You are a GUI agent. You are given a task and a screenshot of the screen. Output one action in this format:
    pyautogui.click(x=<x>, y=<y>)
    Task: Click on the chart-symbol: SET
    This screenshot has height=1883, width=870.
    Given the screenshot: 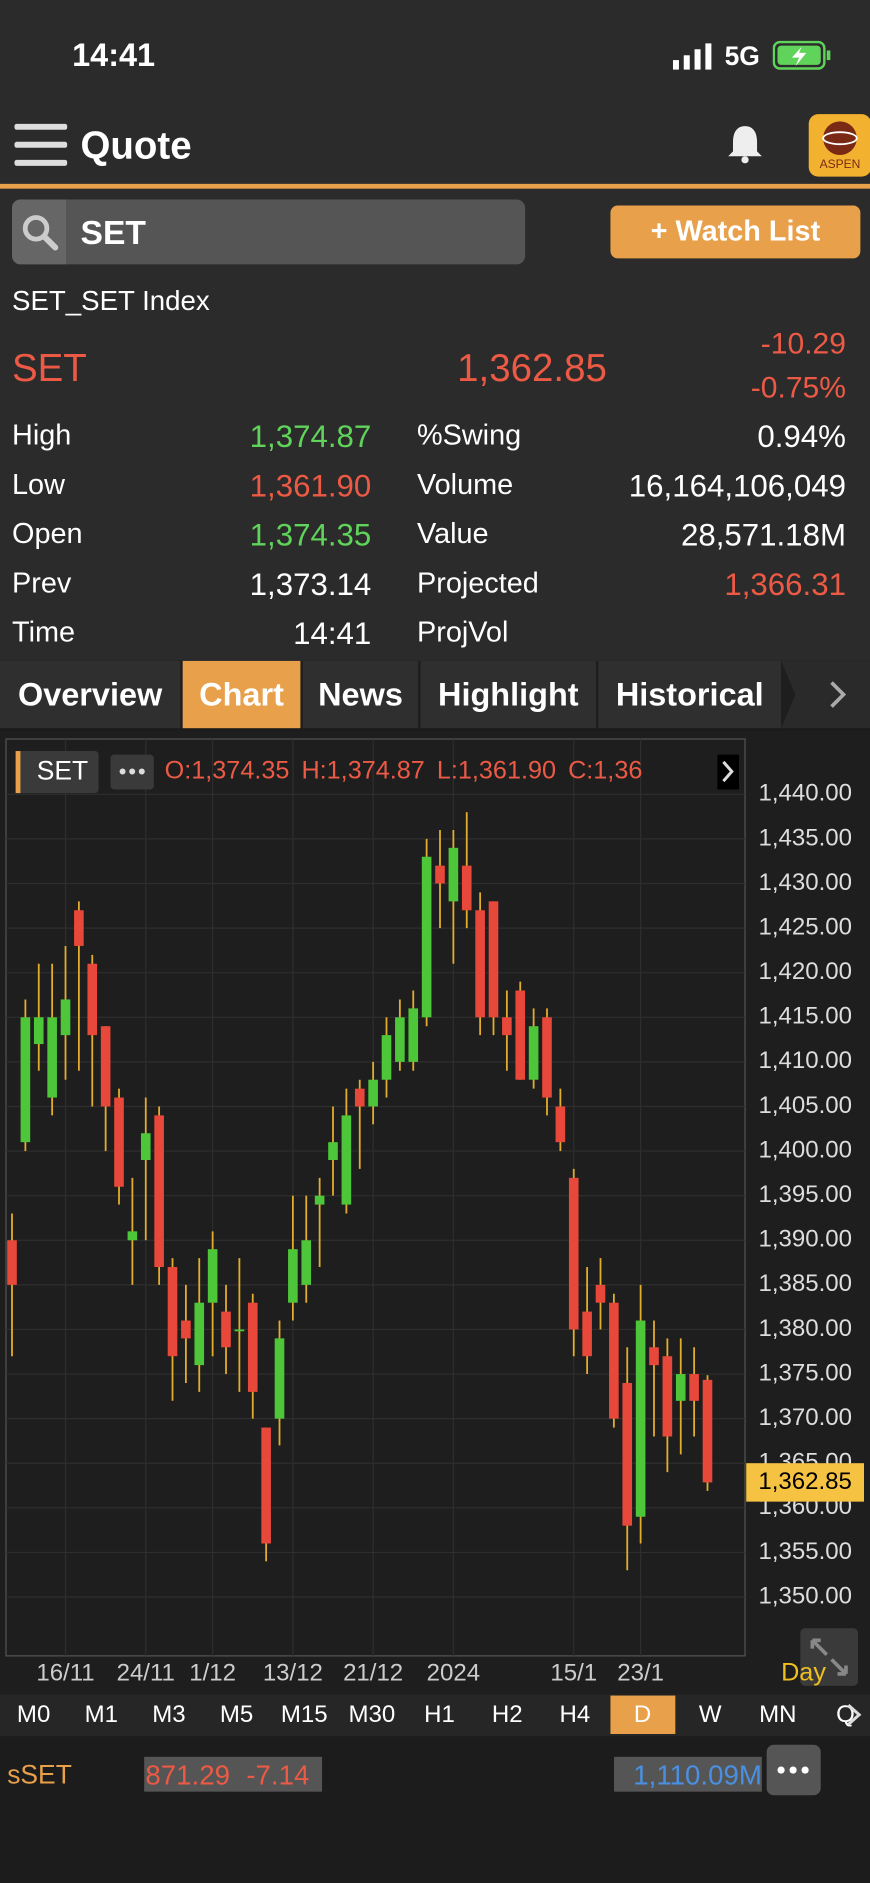 What is the action you would take?
    pyautogui.click(x=62, y=771)
    